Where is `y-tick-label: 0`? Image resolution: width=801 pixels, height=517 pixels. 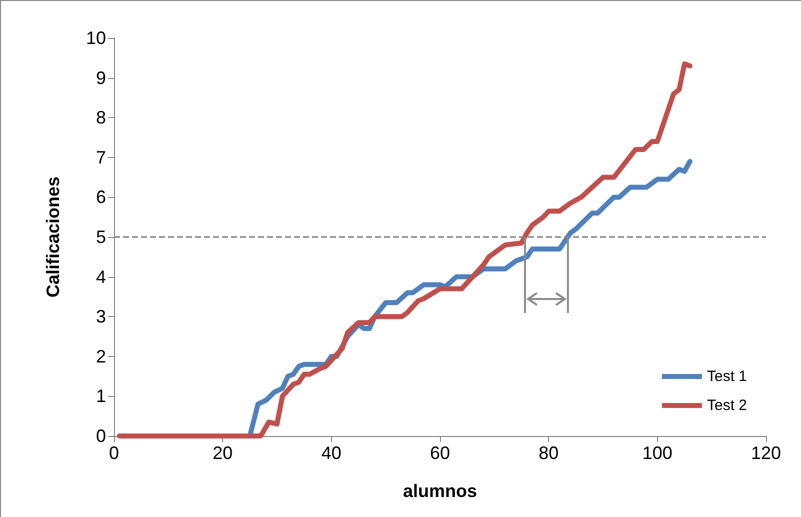 y-tick-label: 0 is located at coordinates (101, 436).